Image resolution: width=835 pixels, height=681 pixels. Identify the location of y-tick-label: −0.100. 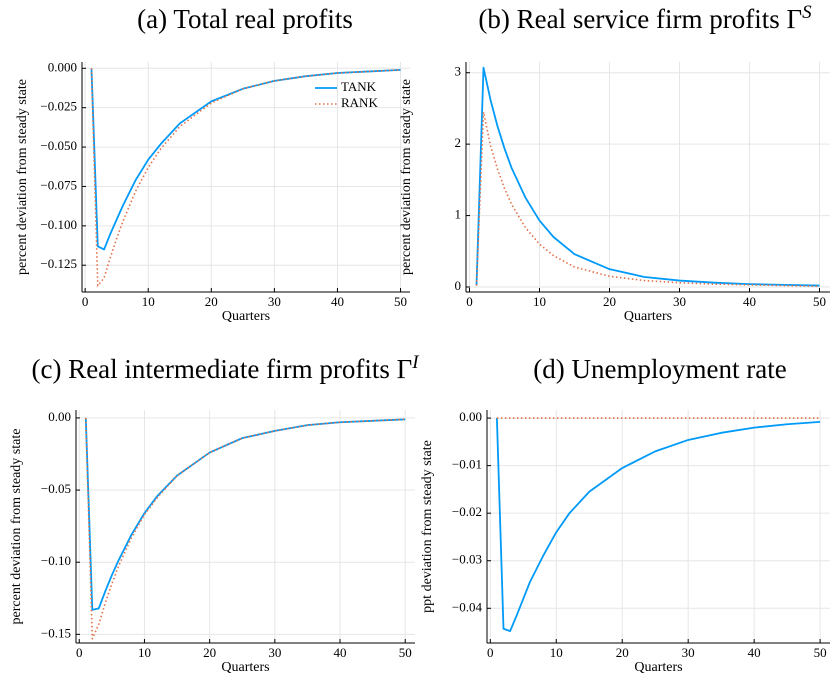
(58, 224).